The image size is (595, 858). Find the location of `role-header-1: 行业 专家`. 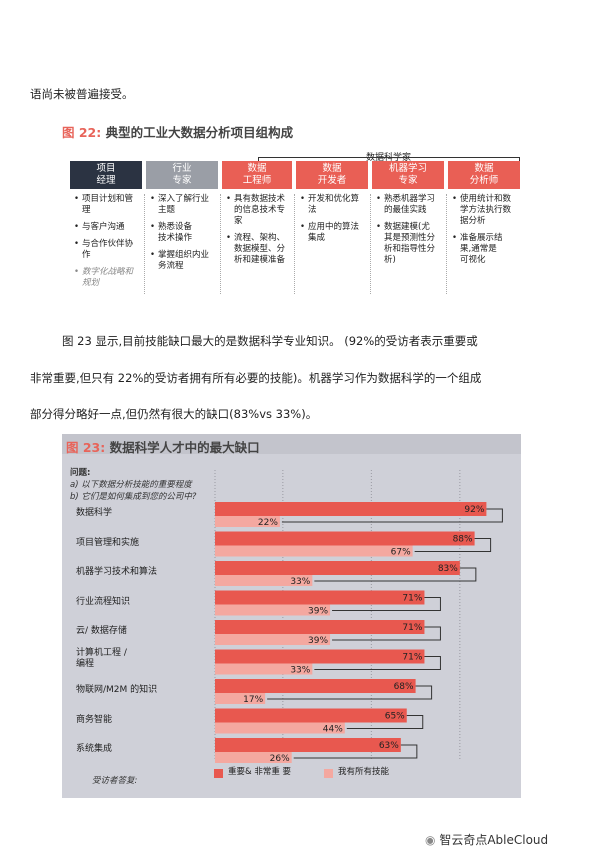

role-header-1: 行业 专家 is located at coordinates (182, 175).